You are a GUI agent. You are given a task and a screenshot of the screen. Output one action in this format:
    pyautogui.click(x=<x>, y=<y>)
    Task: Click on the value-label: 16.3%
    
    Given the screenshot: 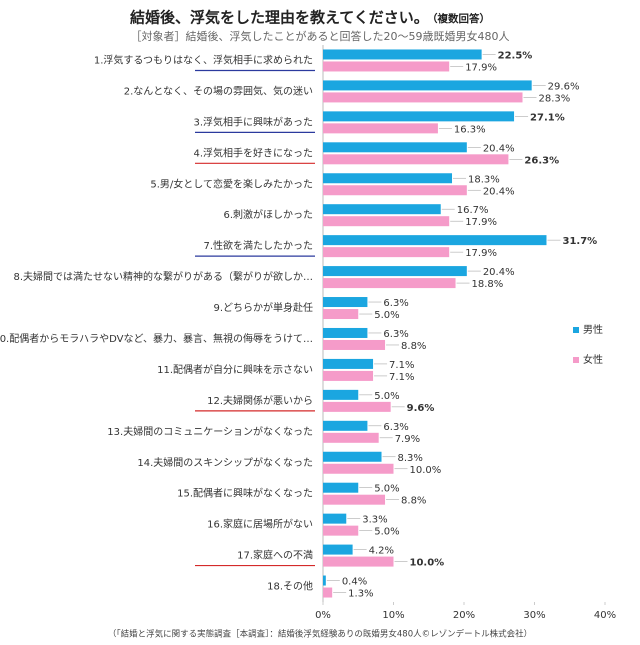 What is the action you would take?
    pyautogui.click(x=470, y=129)
    